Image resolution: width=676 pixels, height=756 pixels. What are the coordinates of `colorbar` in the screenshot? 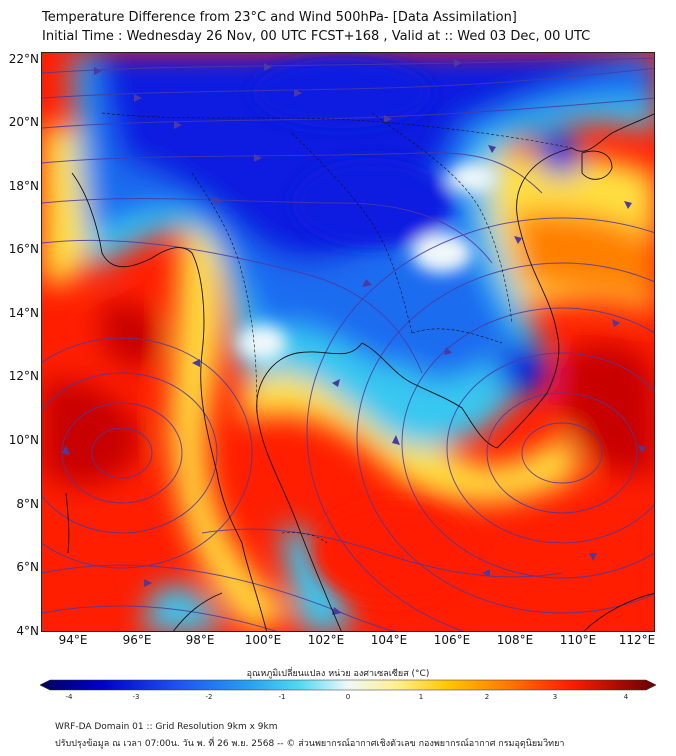 It's located at (348, 685).